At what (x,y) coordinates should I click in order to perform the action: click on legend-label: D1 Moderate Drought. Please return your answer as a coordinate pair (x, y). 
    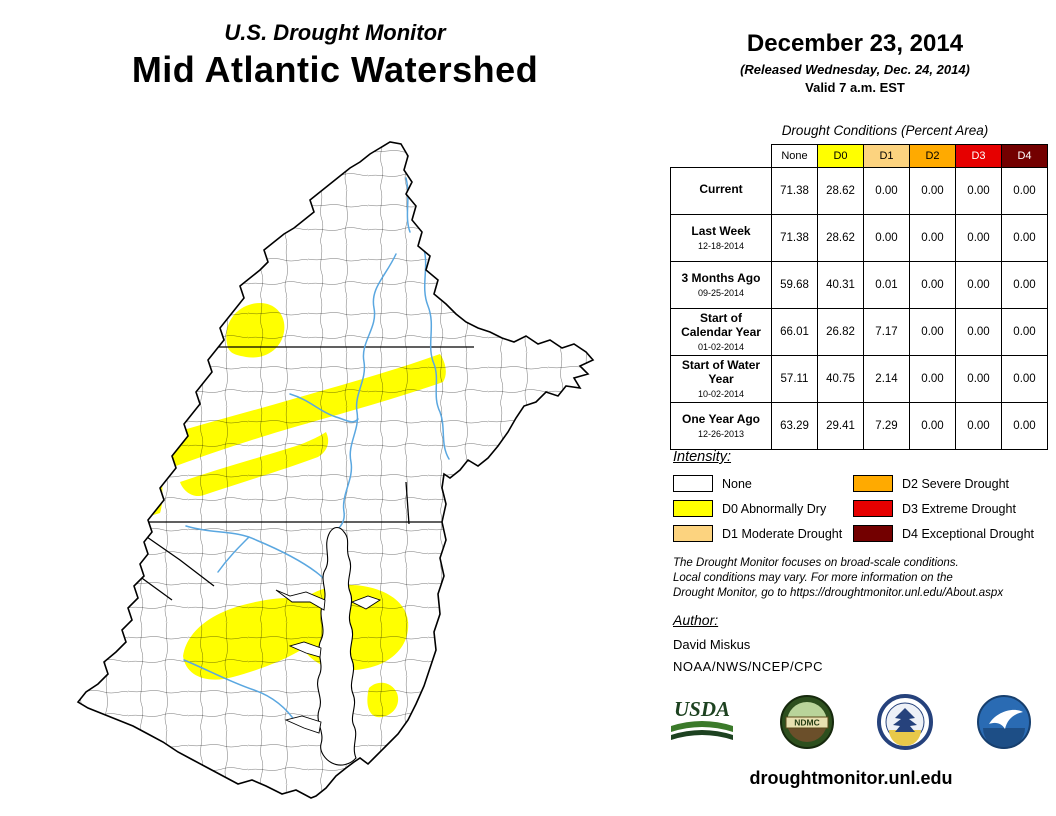
    Looking at the image, I should click on (782, 533).